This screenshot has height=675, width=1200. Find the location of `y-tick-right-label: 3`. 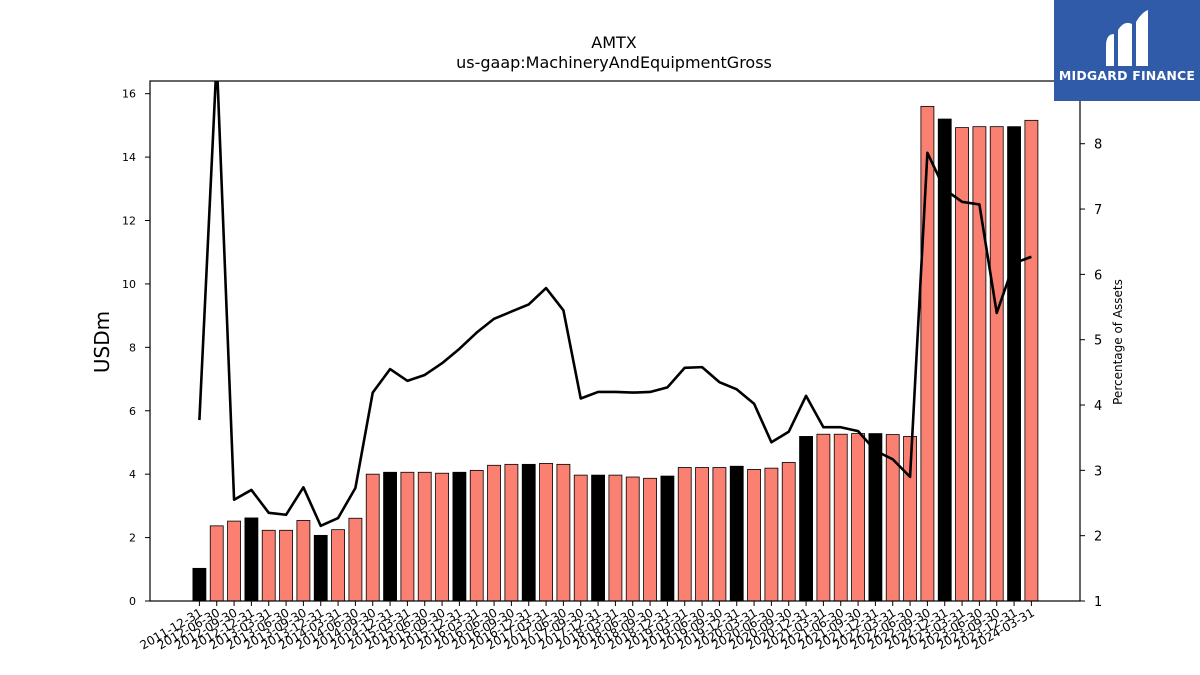

y-tick-right-label: 3 is located at coordinates (1098, 471).